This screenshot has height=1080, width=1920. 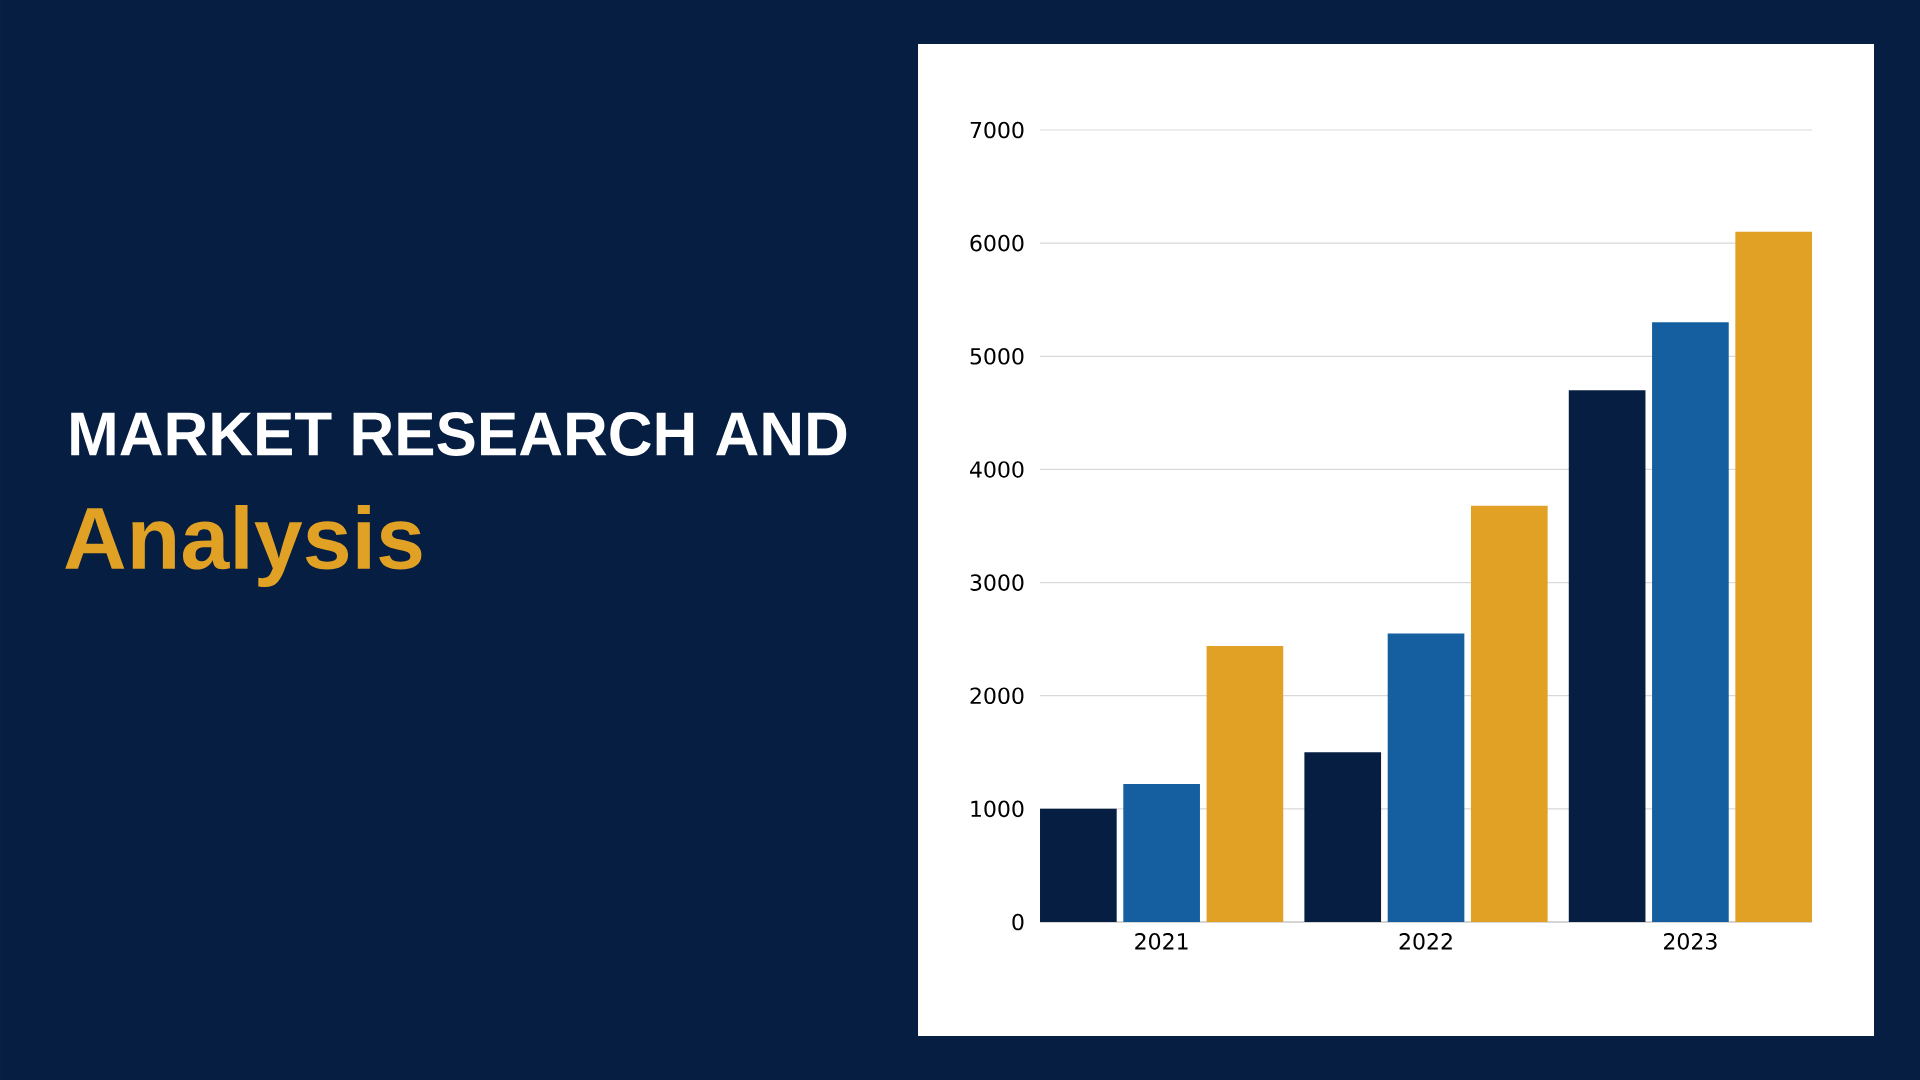 I want to click on y-tick-label: 1000, so click(x=997, y=809).